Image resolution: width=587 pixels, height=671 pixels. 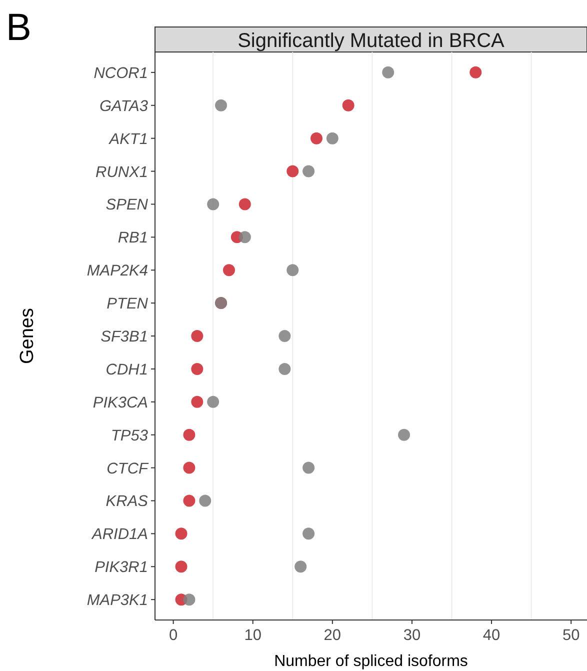 I want to click on y-tick-label: GATA3, so click(x=123, y=106).